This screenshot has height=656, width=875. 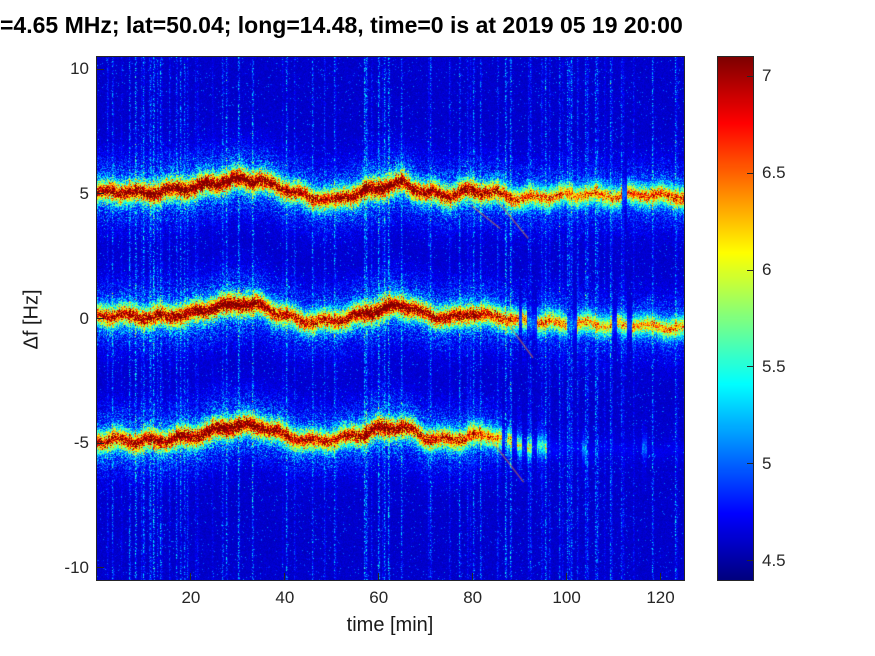 I want to click on y-tick-label: 0, so click(x=84, y=318).